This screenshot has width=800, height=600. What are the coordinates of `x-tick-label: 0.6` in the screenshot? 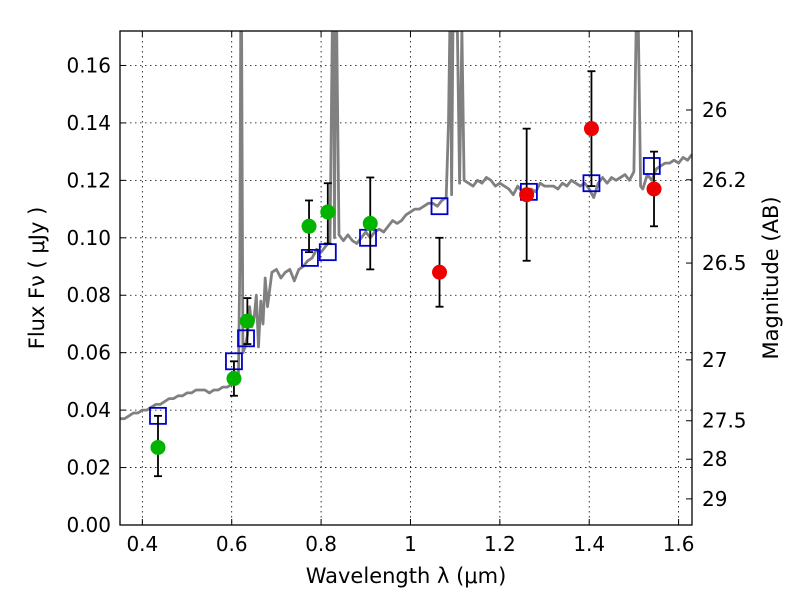 It's located at (232, 544).